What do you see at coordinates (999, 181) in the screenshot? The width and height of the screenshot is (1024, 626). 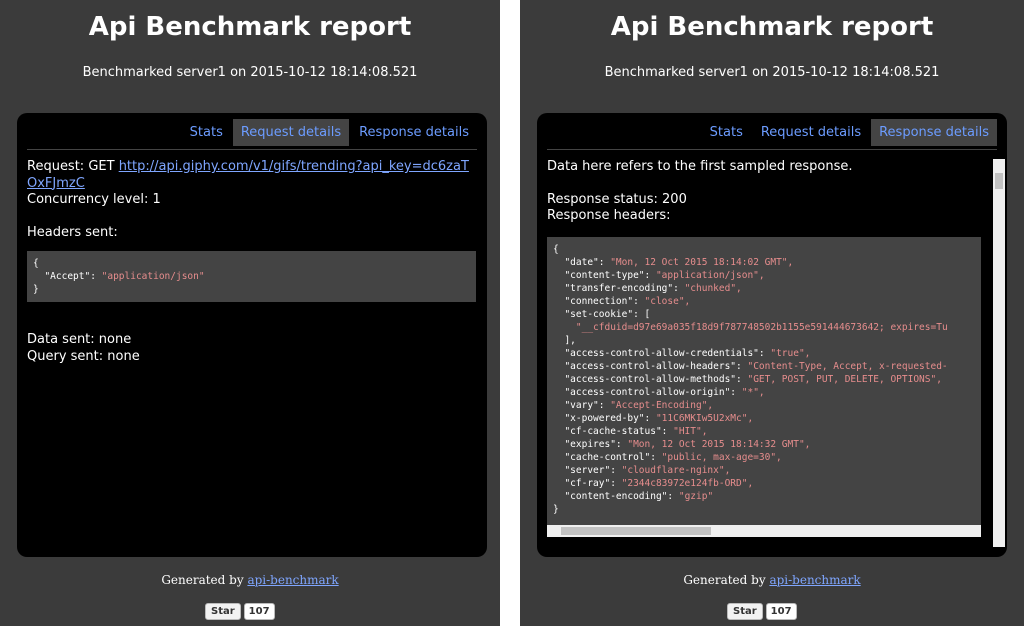 I see `vertical-scroll-thumb` at bounding box center [999, 181].